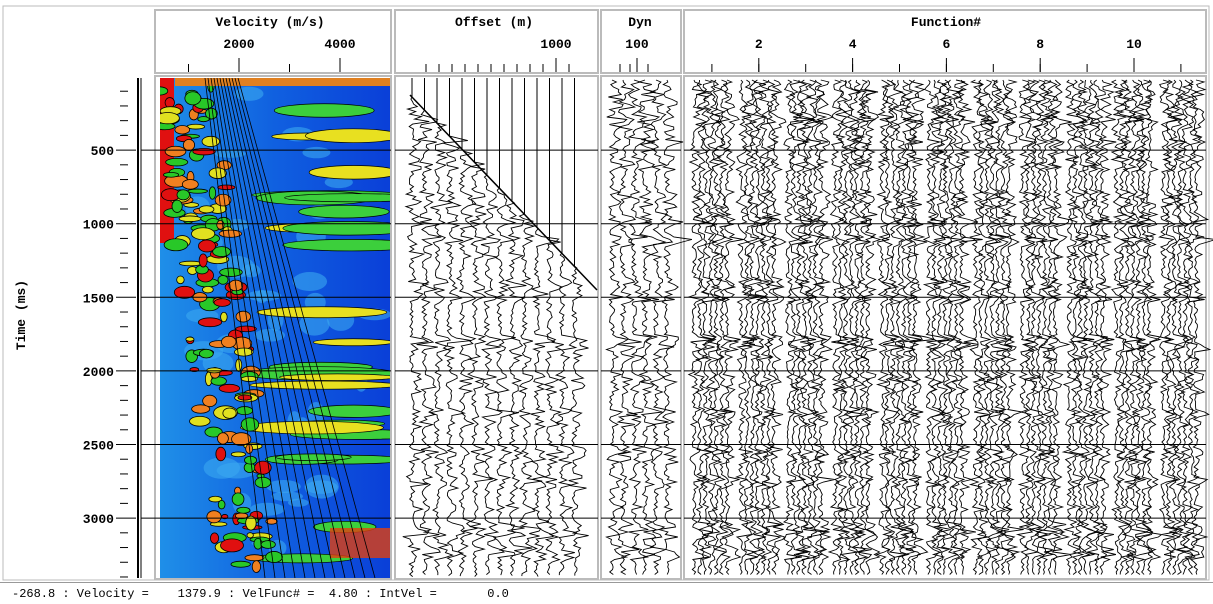 This screenshot has height=604, width=1213. Describe the element at coordinates (273, 41) in the screenshot. I see `velocity-header` at that location.